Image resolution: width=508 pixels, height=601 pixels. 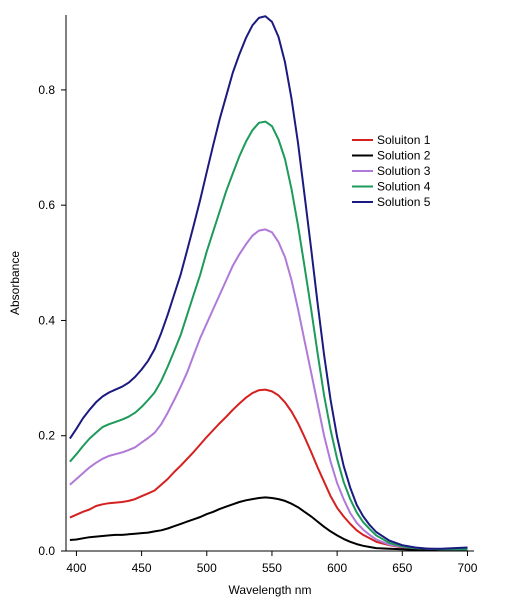 I want to click on y-axis-title: Absorbance, so click(x=15, y=283).